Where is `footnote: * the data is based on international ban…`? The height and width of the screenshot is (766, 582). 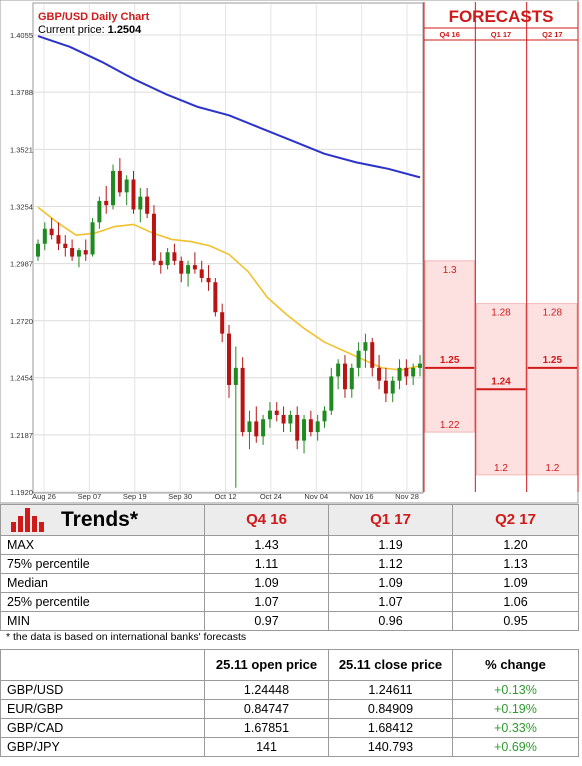
footnote: * the data is based on international ban… is located at coordinates (126, 637).